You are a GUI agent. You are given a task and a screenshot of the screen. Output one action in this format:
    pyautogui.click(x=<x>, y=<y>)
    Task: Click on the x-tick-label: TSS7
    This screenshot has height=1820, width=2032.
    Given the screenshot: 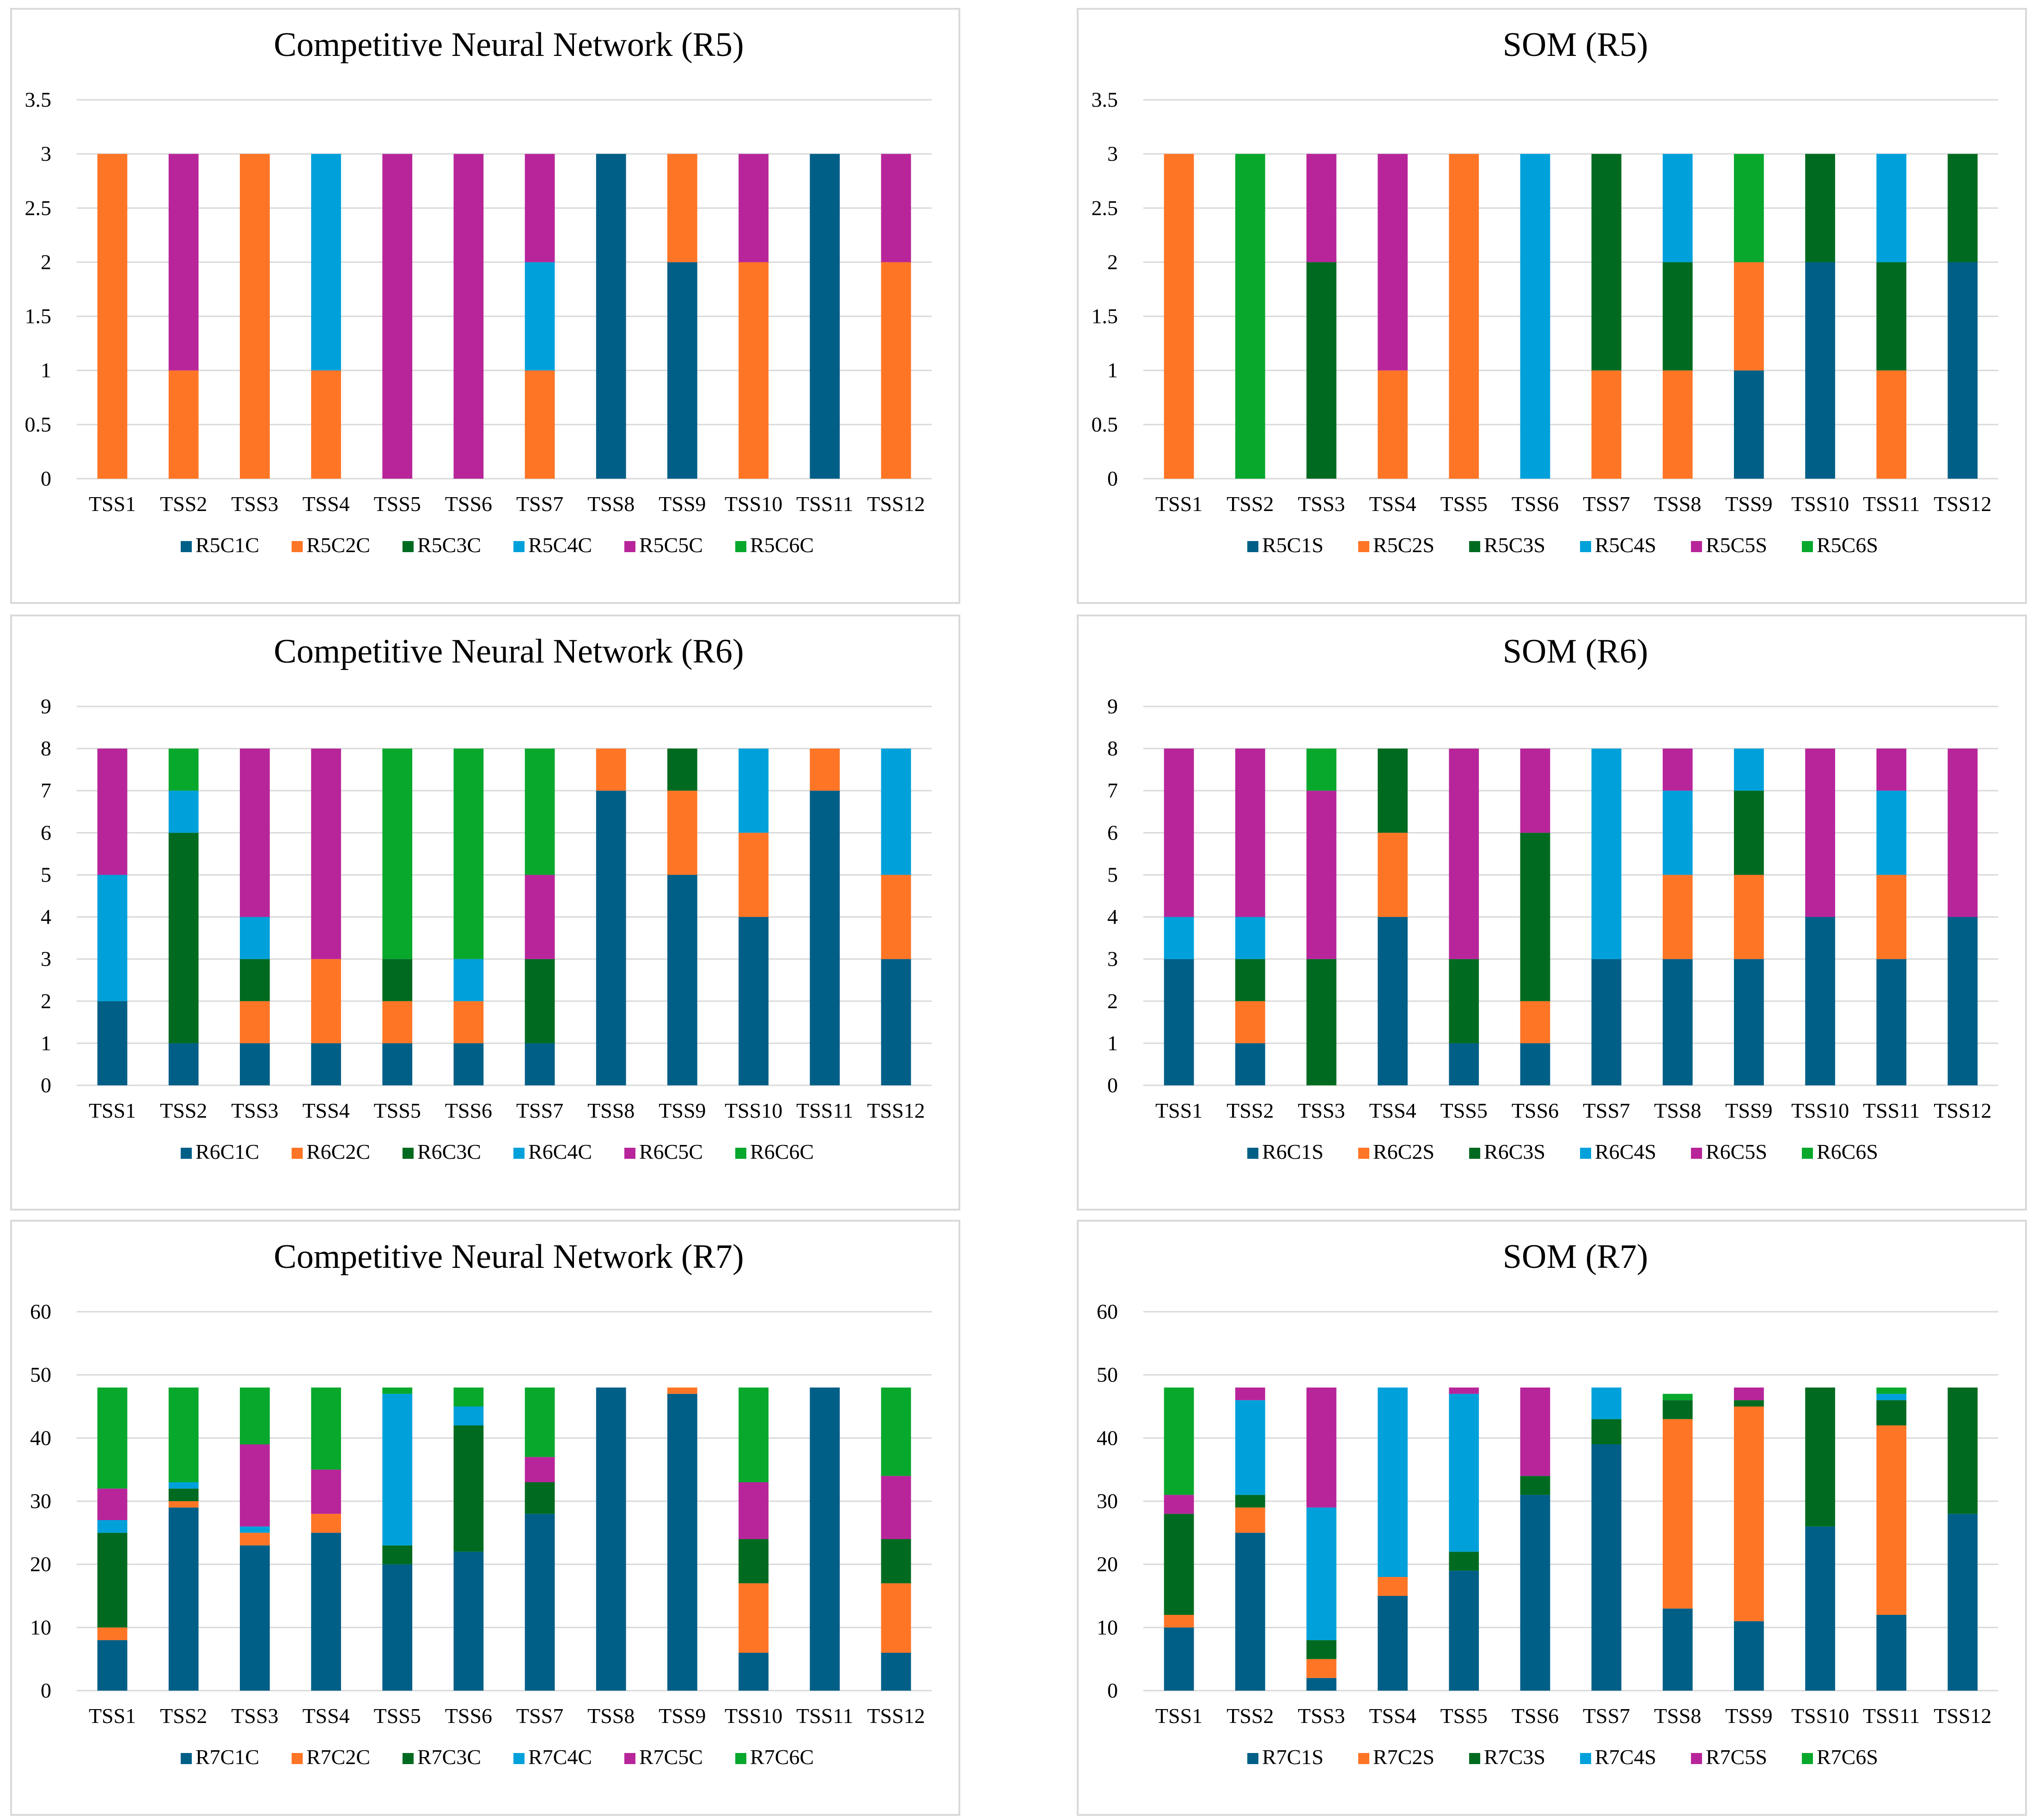 What is the action you would take?
    pyautogui.click(x=540, y=504)
    